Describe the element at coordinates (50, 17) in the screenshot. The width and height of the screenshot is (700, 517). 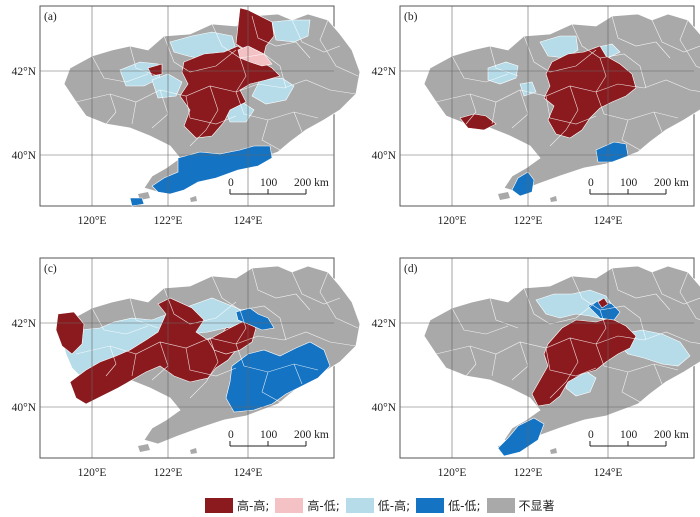
I see `panel-label: (a)` at that location.